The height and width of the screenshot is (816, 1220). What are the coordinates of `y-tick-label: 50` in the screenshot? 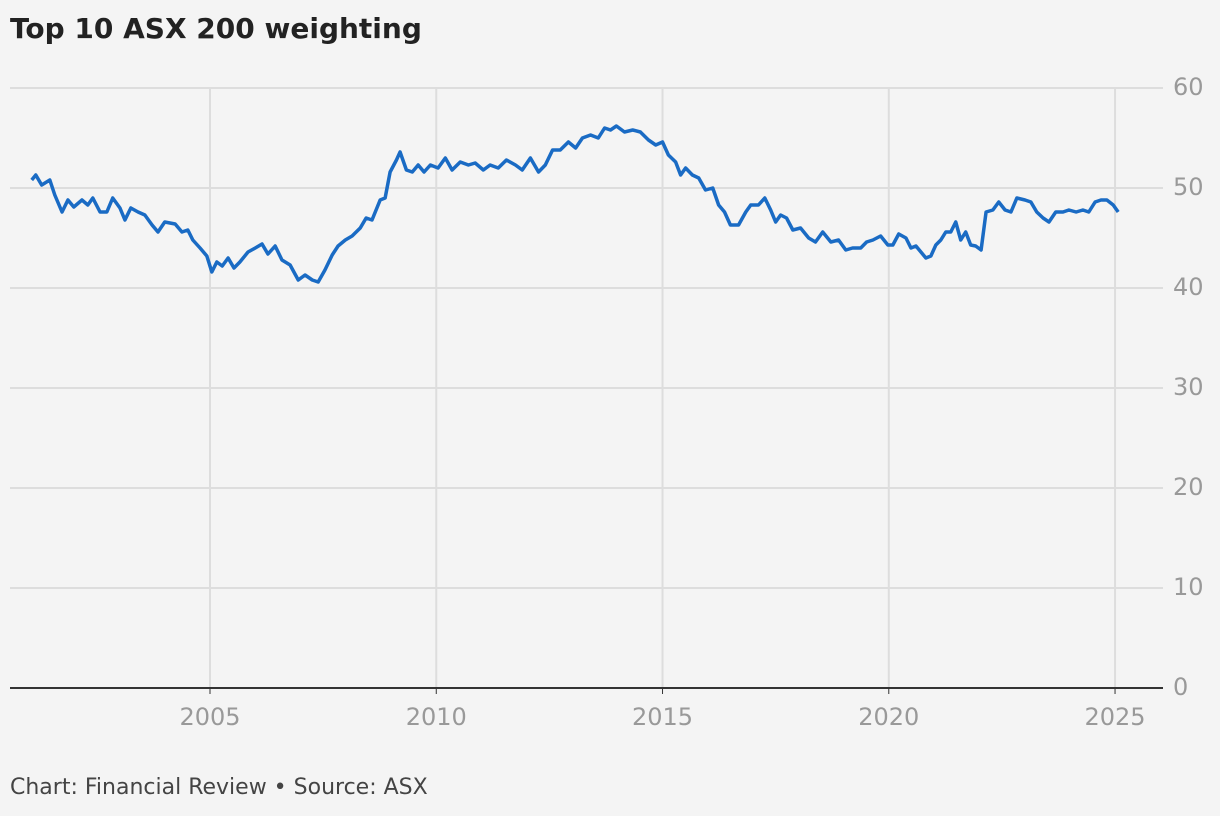 It's located at (1188, 187).